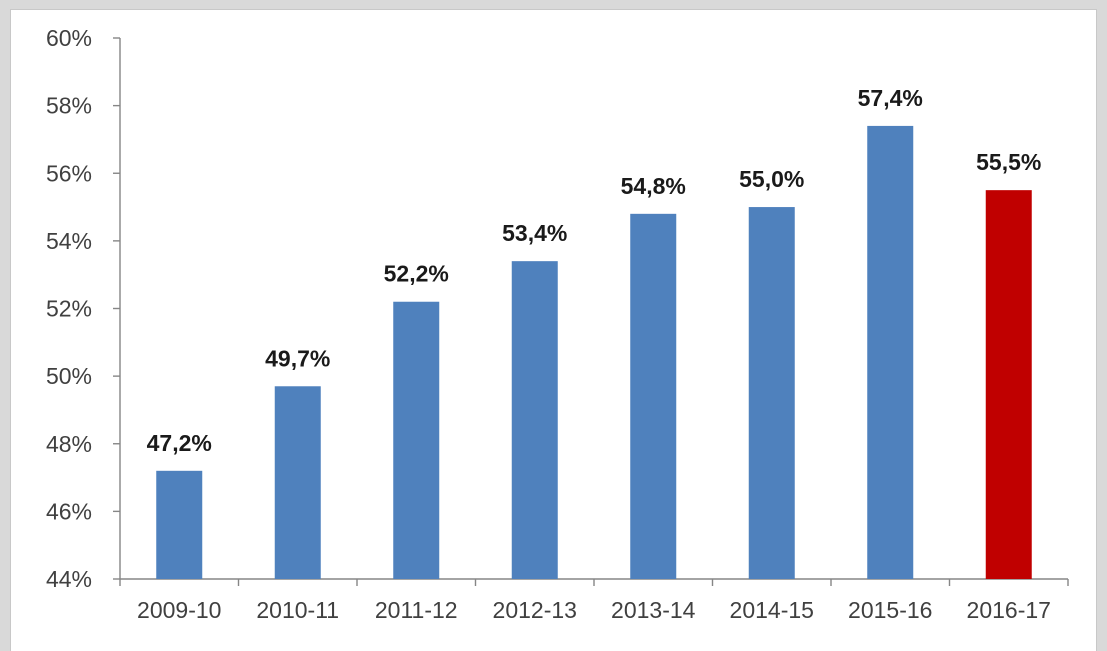 The width and height of the screenshot is (1107, 651). Describe the element at coordinates (69, 106) in the screenshot. I see `y-tick-label: 58%` at that location.